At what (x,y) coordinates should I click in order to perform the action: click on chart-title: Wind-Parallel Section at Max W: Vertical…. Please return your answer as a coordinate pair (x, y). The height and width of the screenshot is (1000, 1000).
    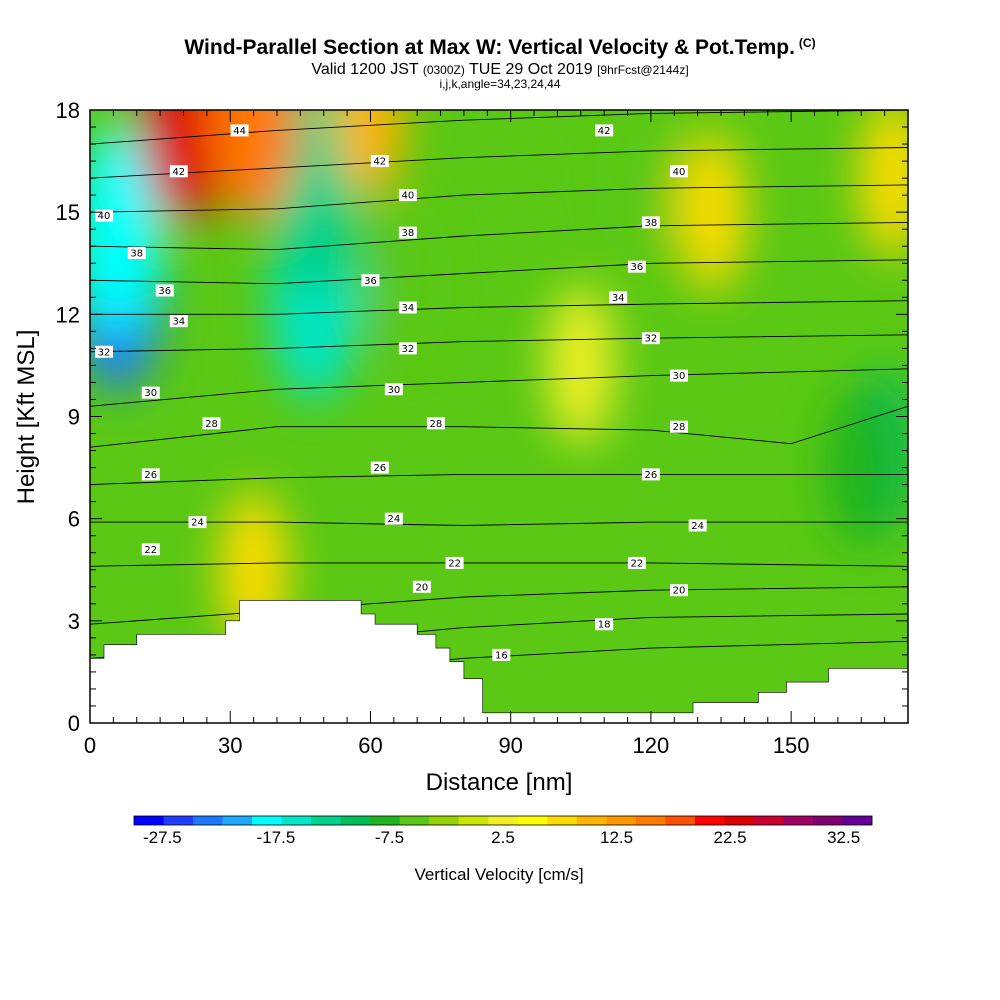
    Looking at the image, I should click on (500, 47).